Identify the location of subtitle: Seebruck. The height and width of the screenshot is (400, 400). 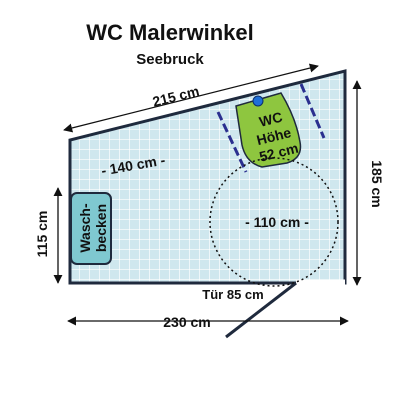
(170, 59).